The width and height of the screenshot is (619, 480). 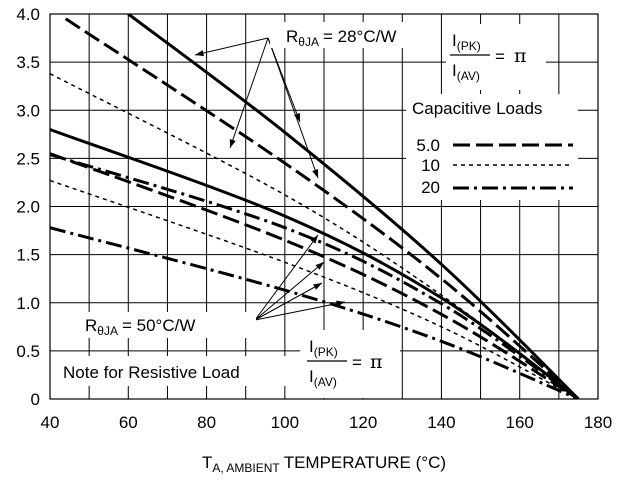 What do you see at coordinates (350, 364) in the screenshot?
I see `ratio-bottom: I(PK) I(AV) = π` at bounding box center [350, 364].